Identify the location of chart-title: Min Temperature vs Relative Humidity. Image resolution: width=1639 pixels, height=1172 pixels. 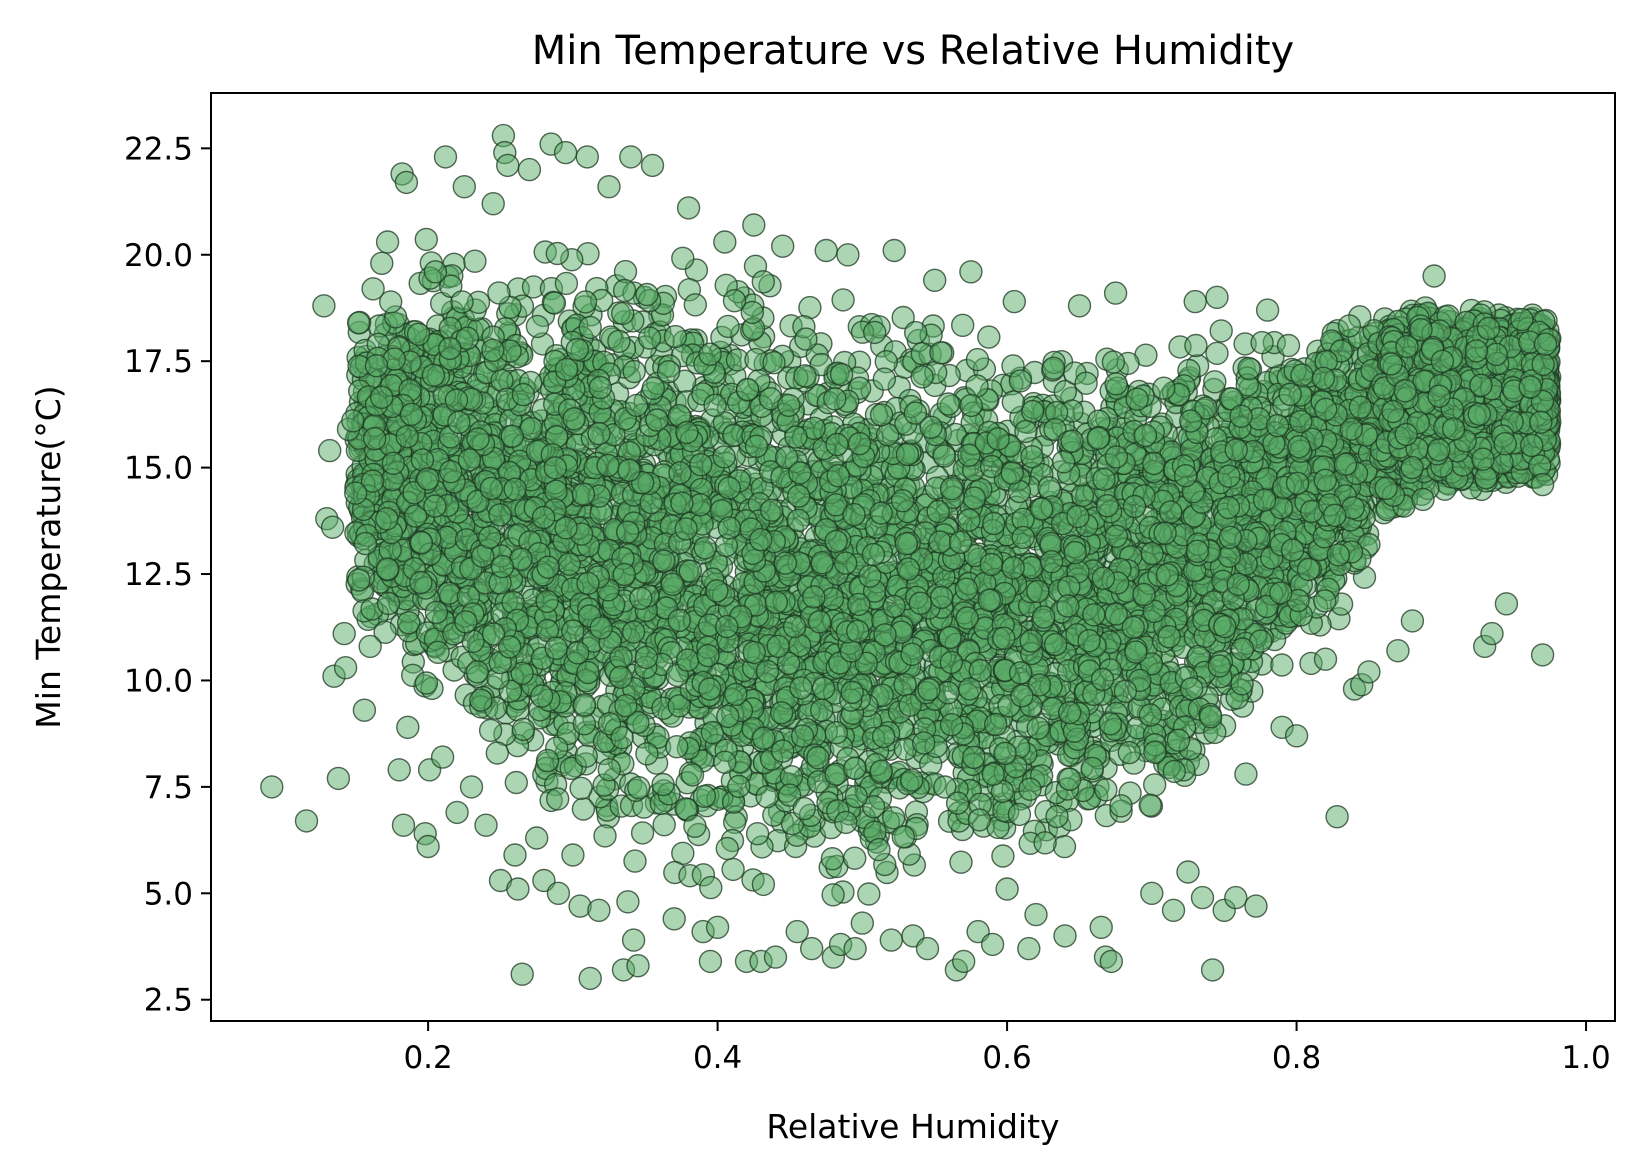
(913, 51).